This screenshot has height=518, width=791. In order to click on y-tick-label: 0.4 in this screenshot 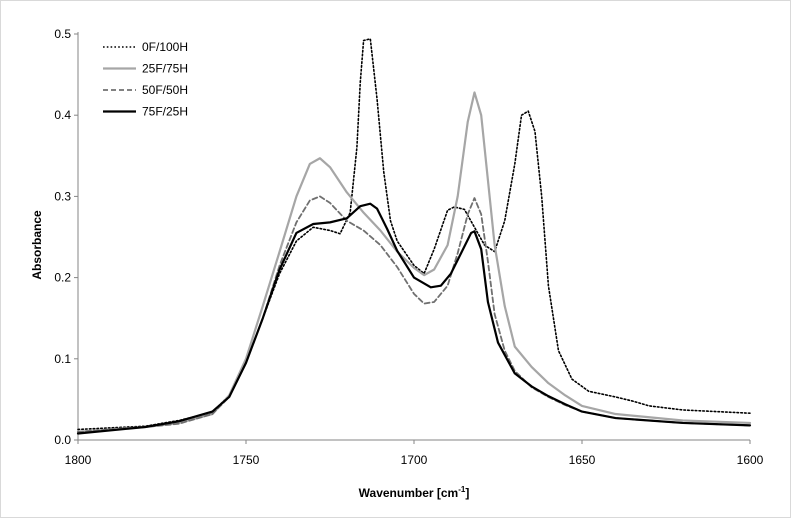, I will do `click(62, 115)`.